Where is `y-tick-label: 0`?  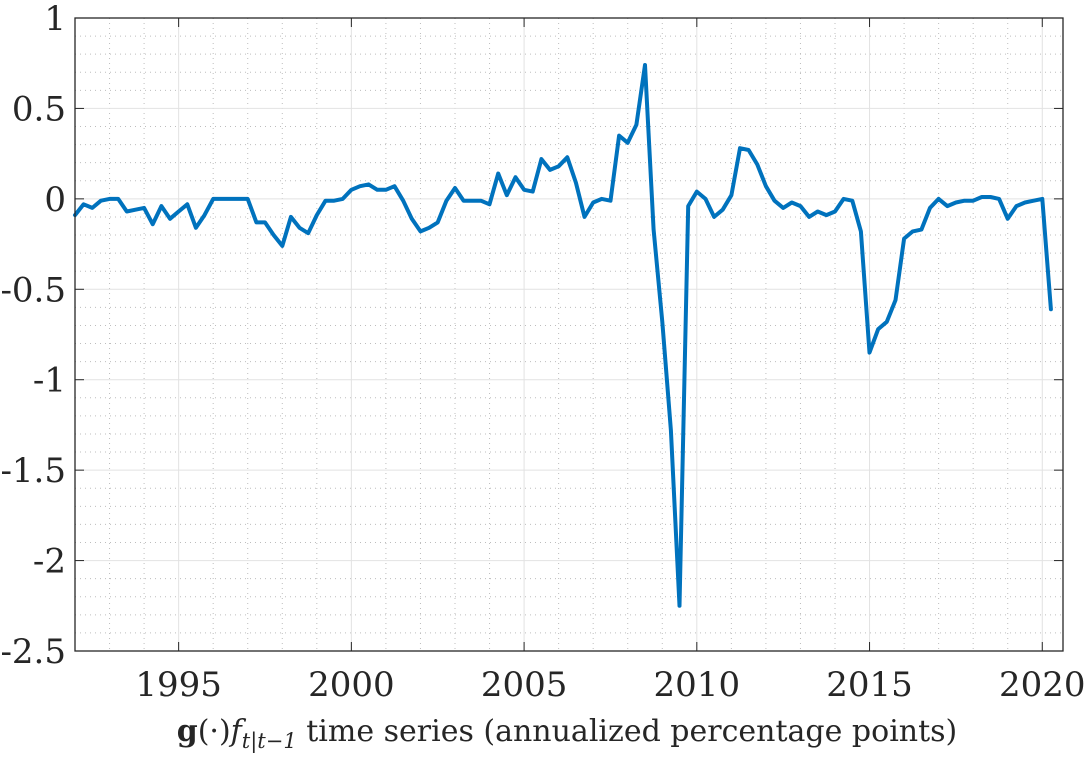
y-tick-label: 0 is located at coordinates (55, 200).